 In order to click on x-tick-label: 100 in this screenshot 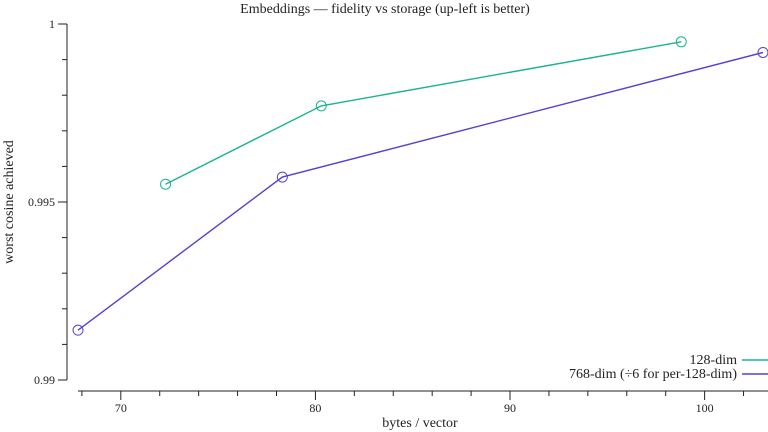, I will do `click(705, 408)`.